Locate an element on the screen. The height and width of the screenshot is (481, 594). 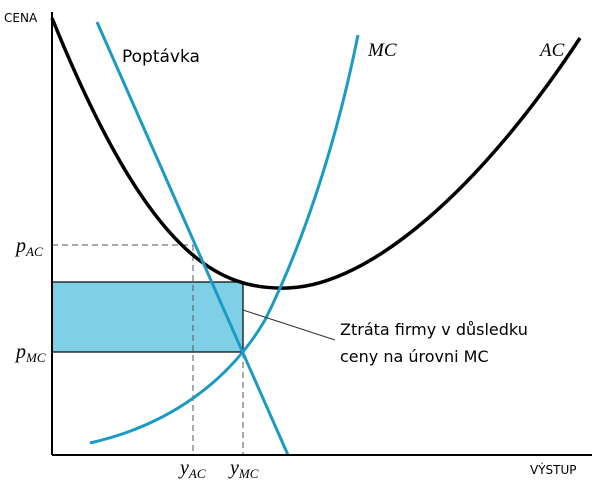
price-label: pAC is located at coordinates (28, 247).